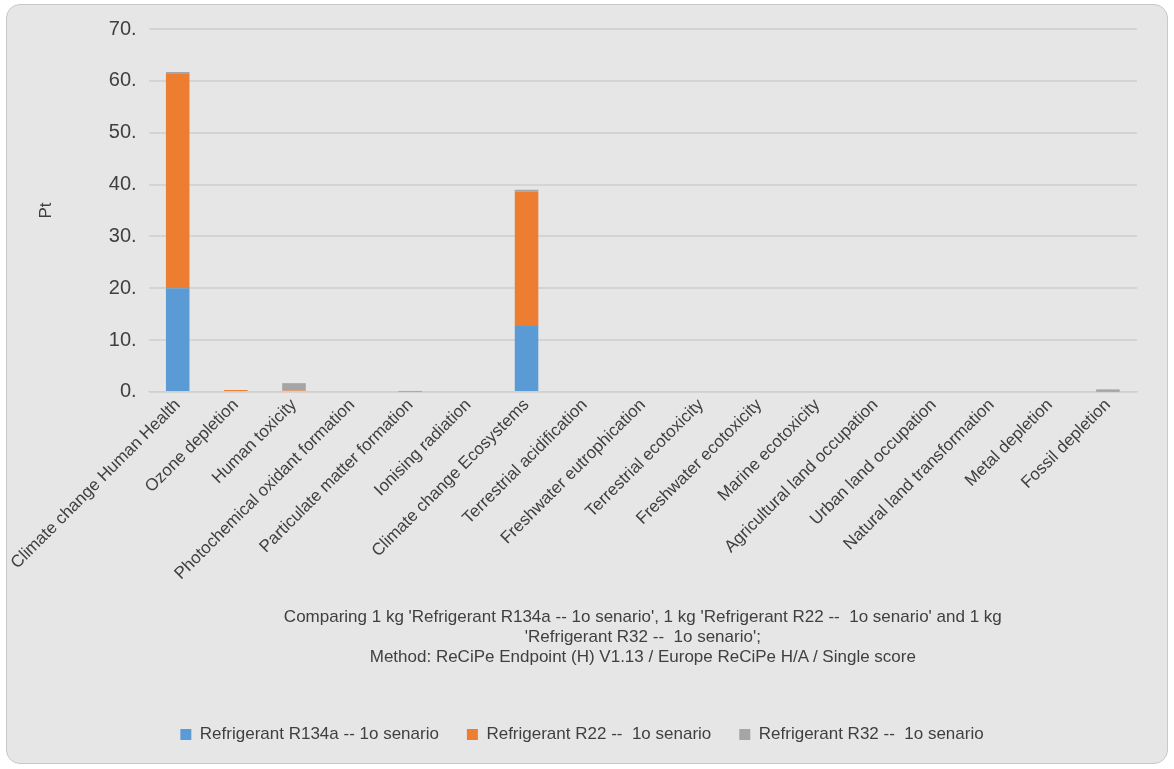  Describe the element at coordinates (319, 734) in the screenshot. I see `legend-label: Refrigerant R134a -- 1o senario` at that location.